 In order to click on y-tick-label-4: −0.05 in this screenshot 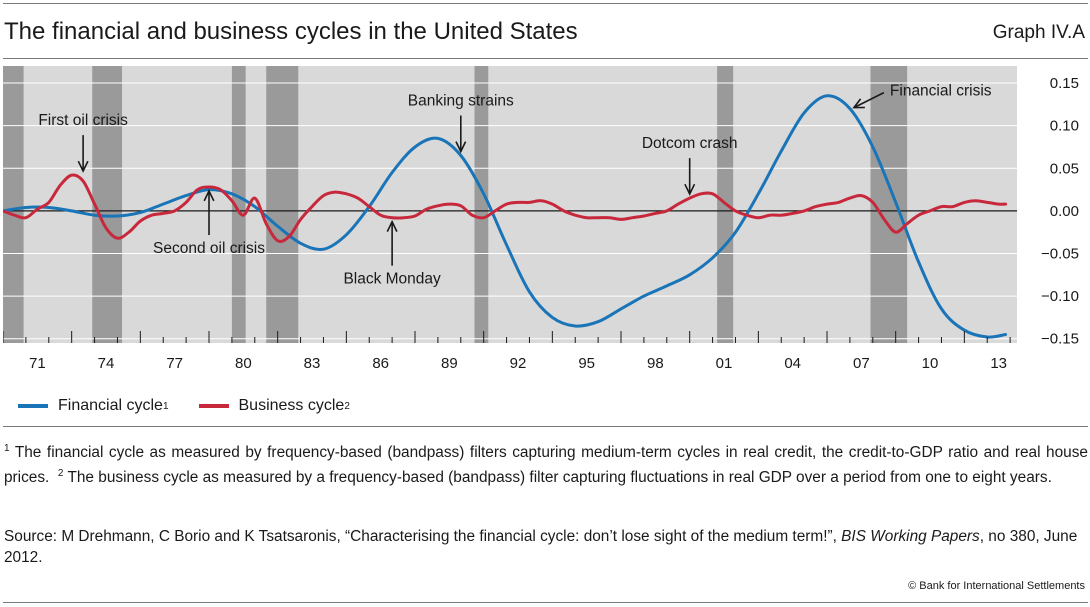, I will do `click(1060, 254)`.